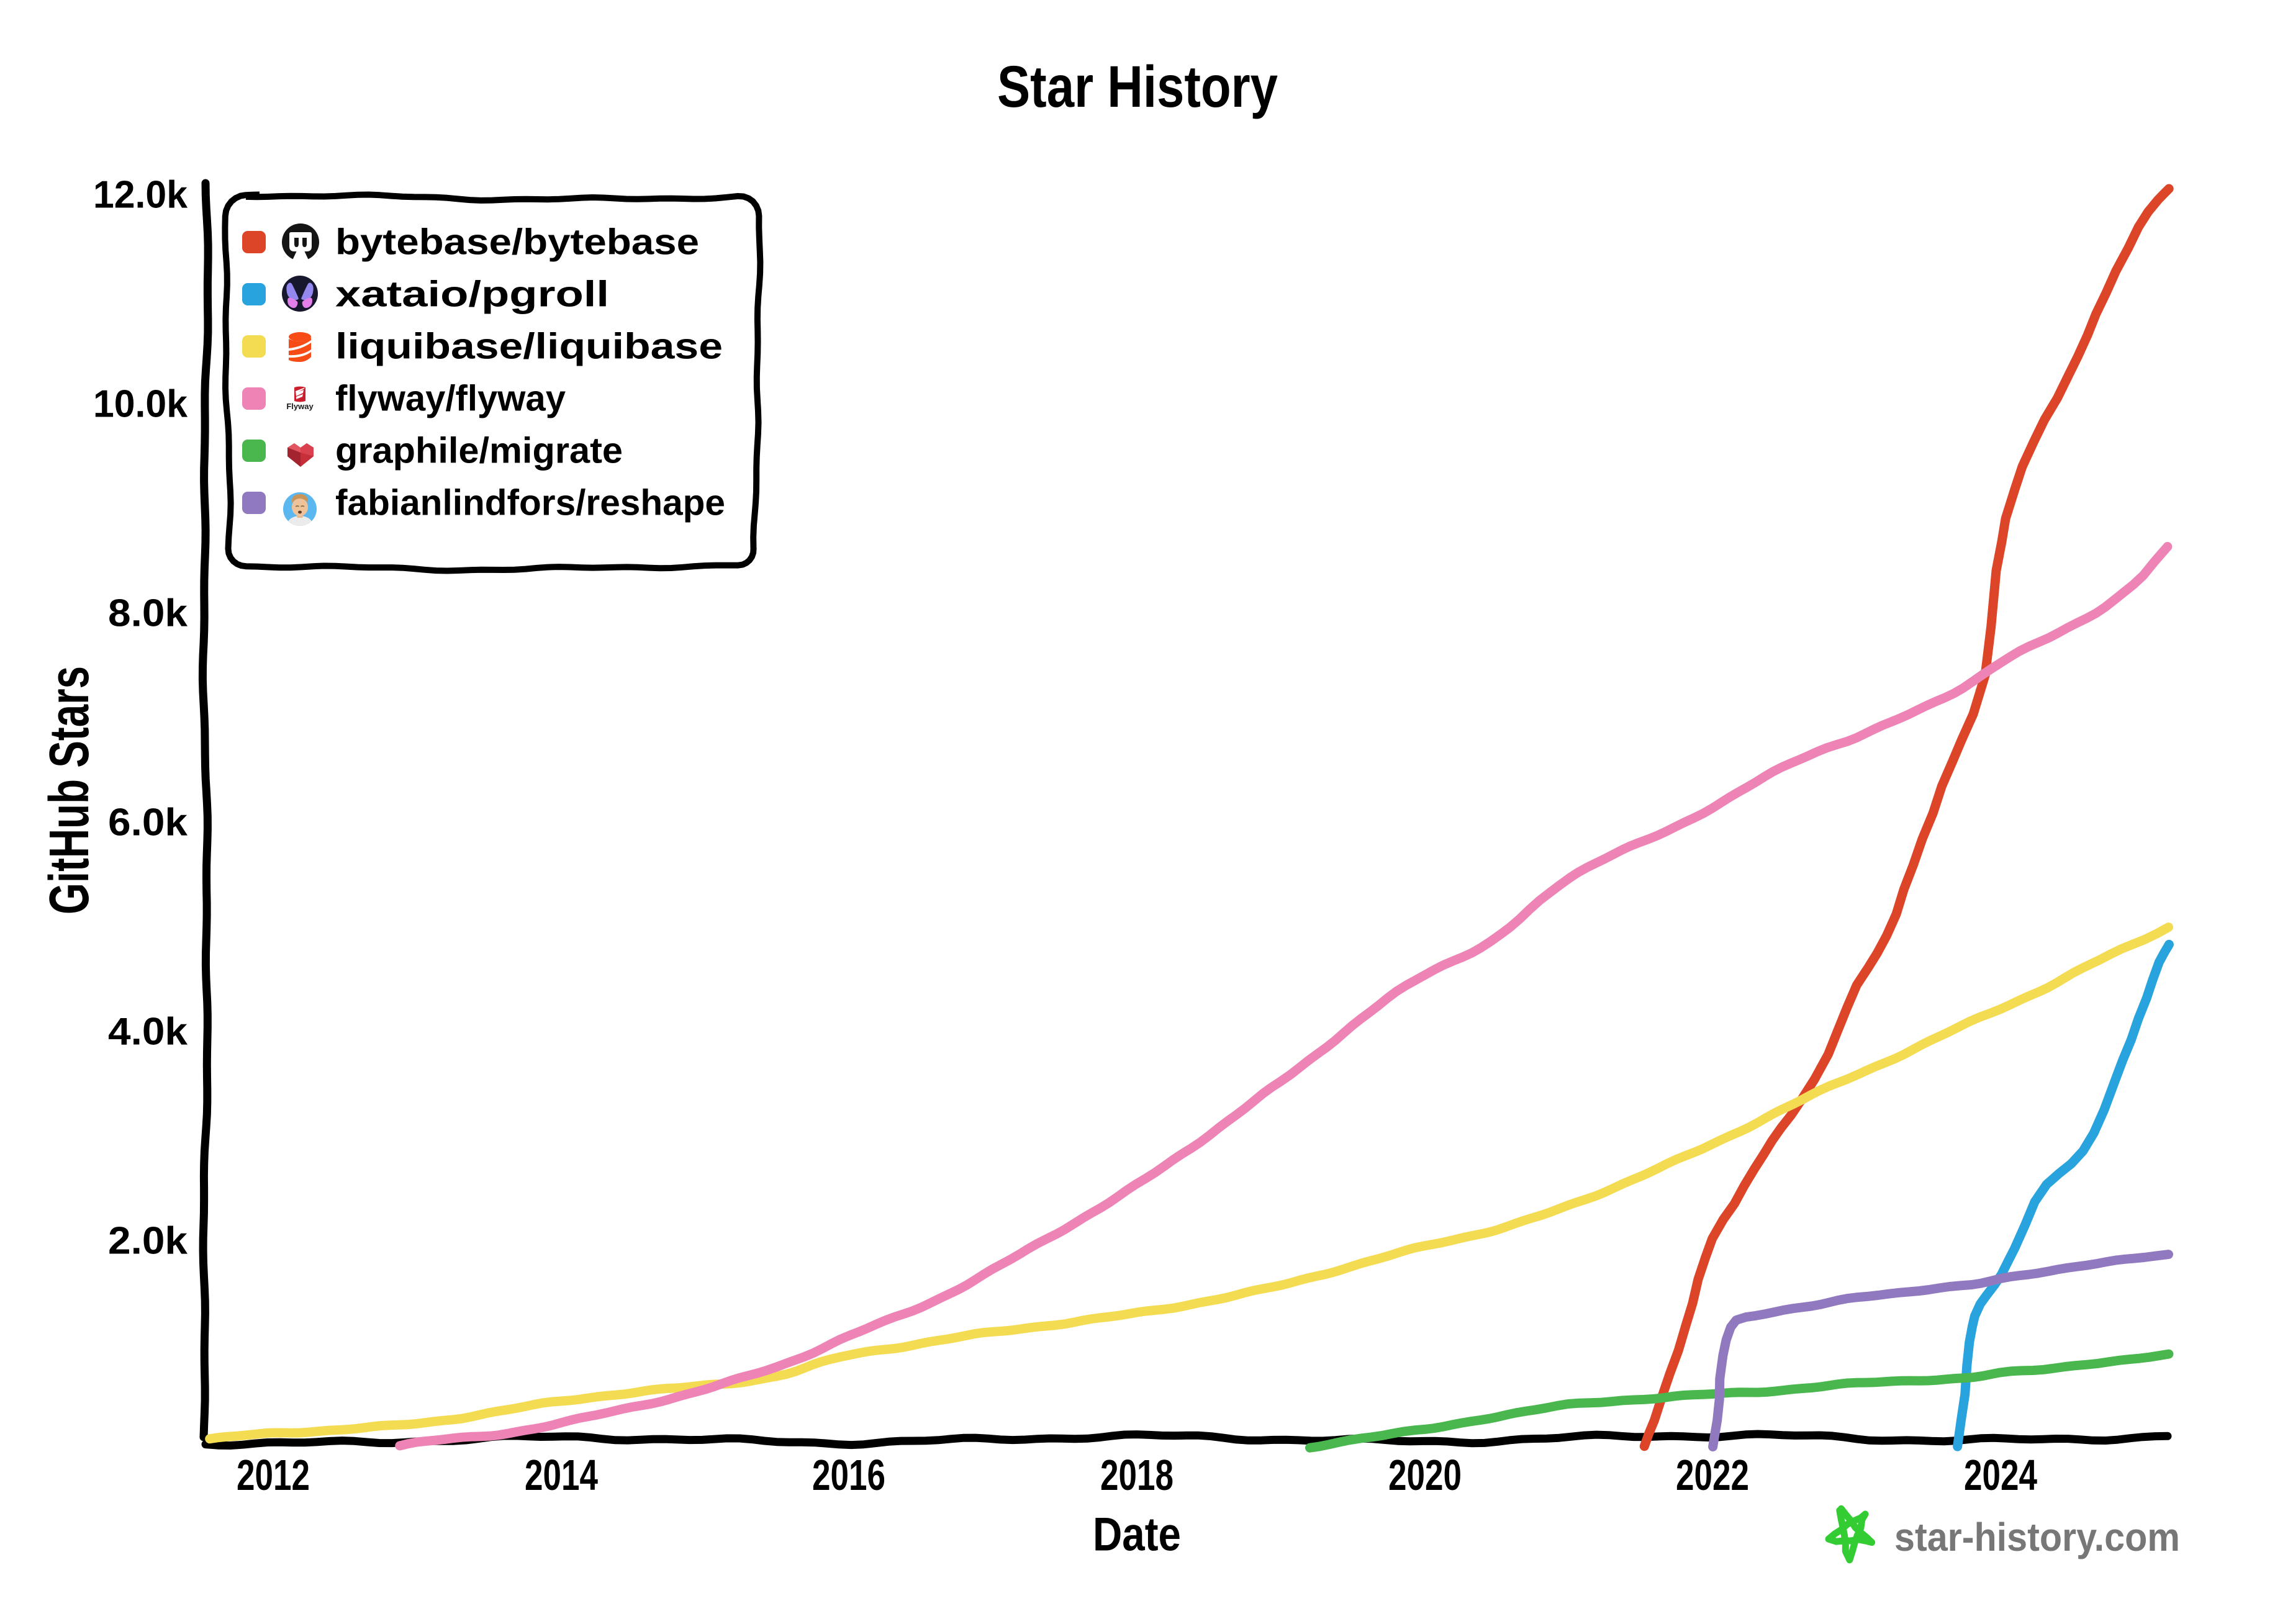 Image resolution: width=2275 pixels, height=1624 pixels. Describe the element at coordinates (517, 242) in the screenshot. I see `svg-text: bytebase/bytebase` at that location.